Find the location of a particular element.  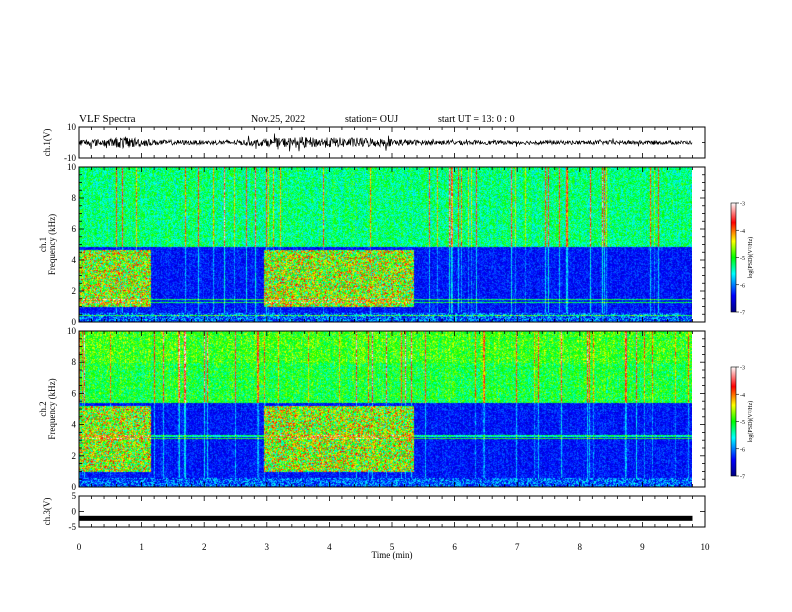

ch1-waveform-trace is located at coordinates (385, 142).